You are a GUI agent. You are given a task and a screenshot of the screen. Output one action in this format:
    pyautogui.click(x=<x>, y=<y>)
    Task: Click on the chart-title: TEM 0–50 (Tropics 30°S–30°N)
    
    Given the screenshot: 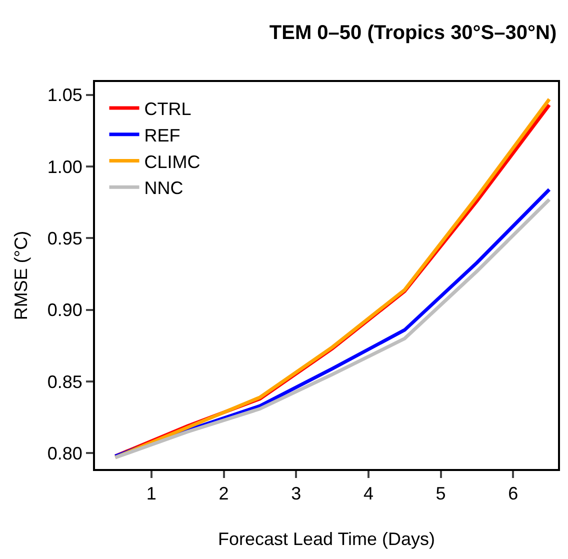 What is the action you would take?
    pyautogui.click(x=413, y=33)
    